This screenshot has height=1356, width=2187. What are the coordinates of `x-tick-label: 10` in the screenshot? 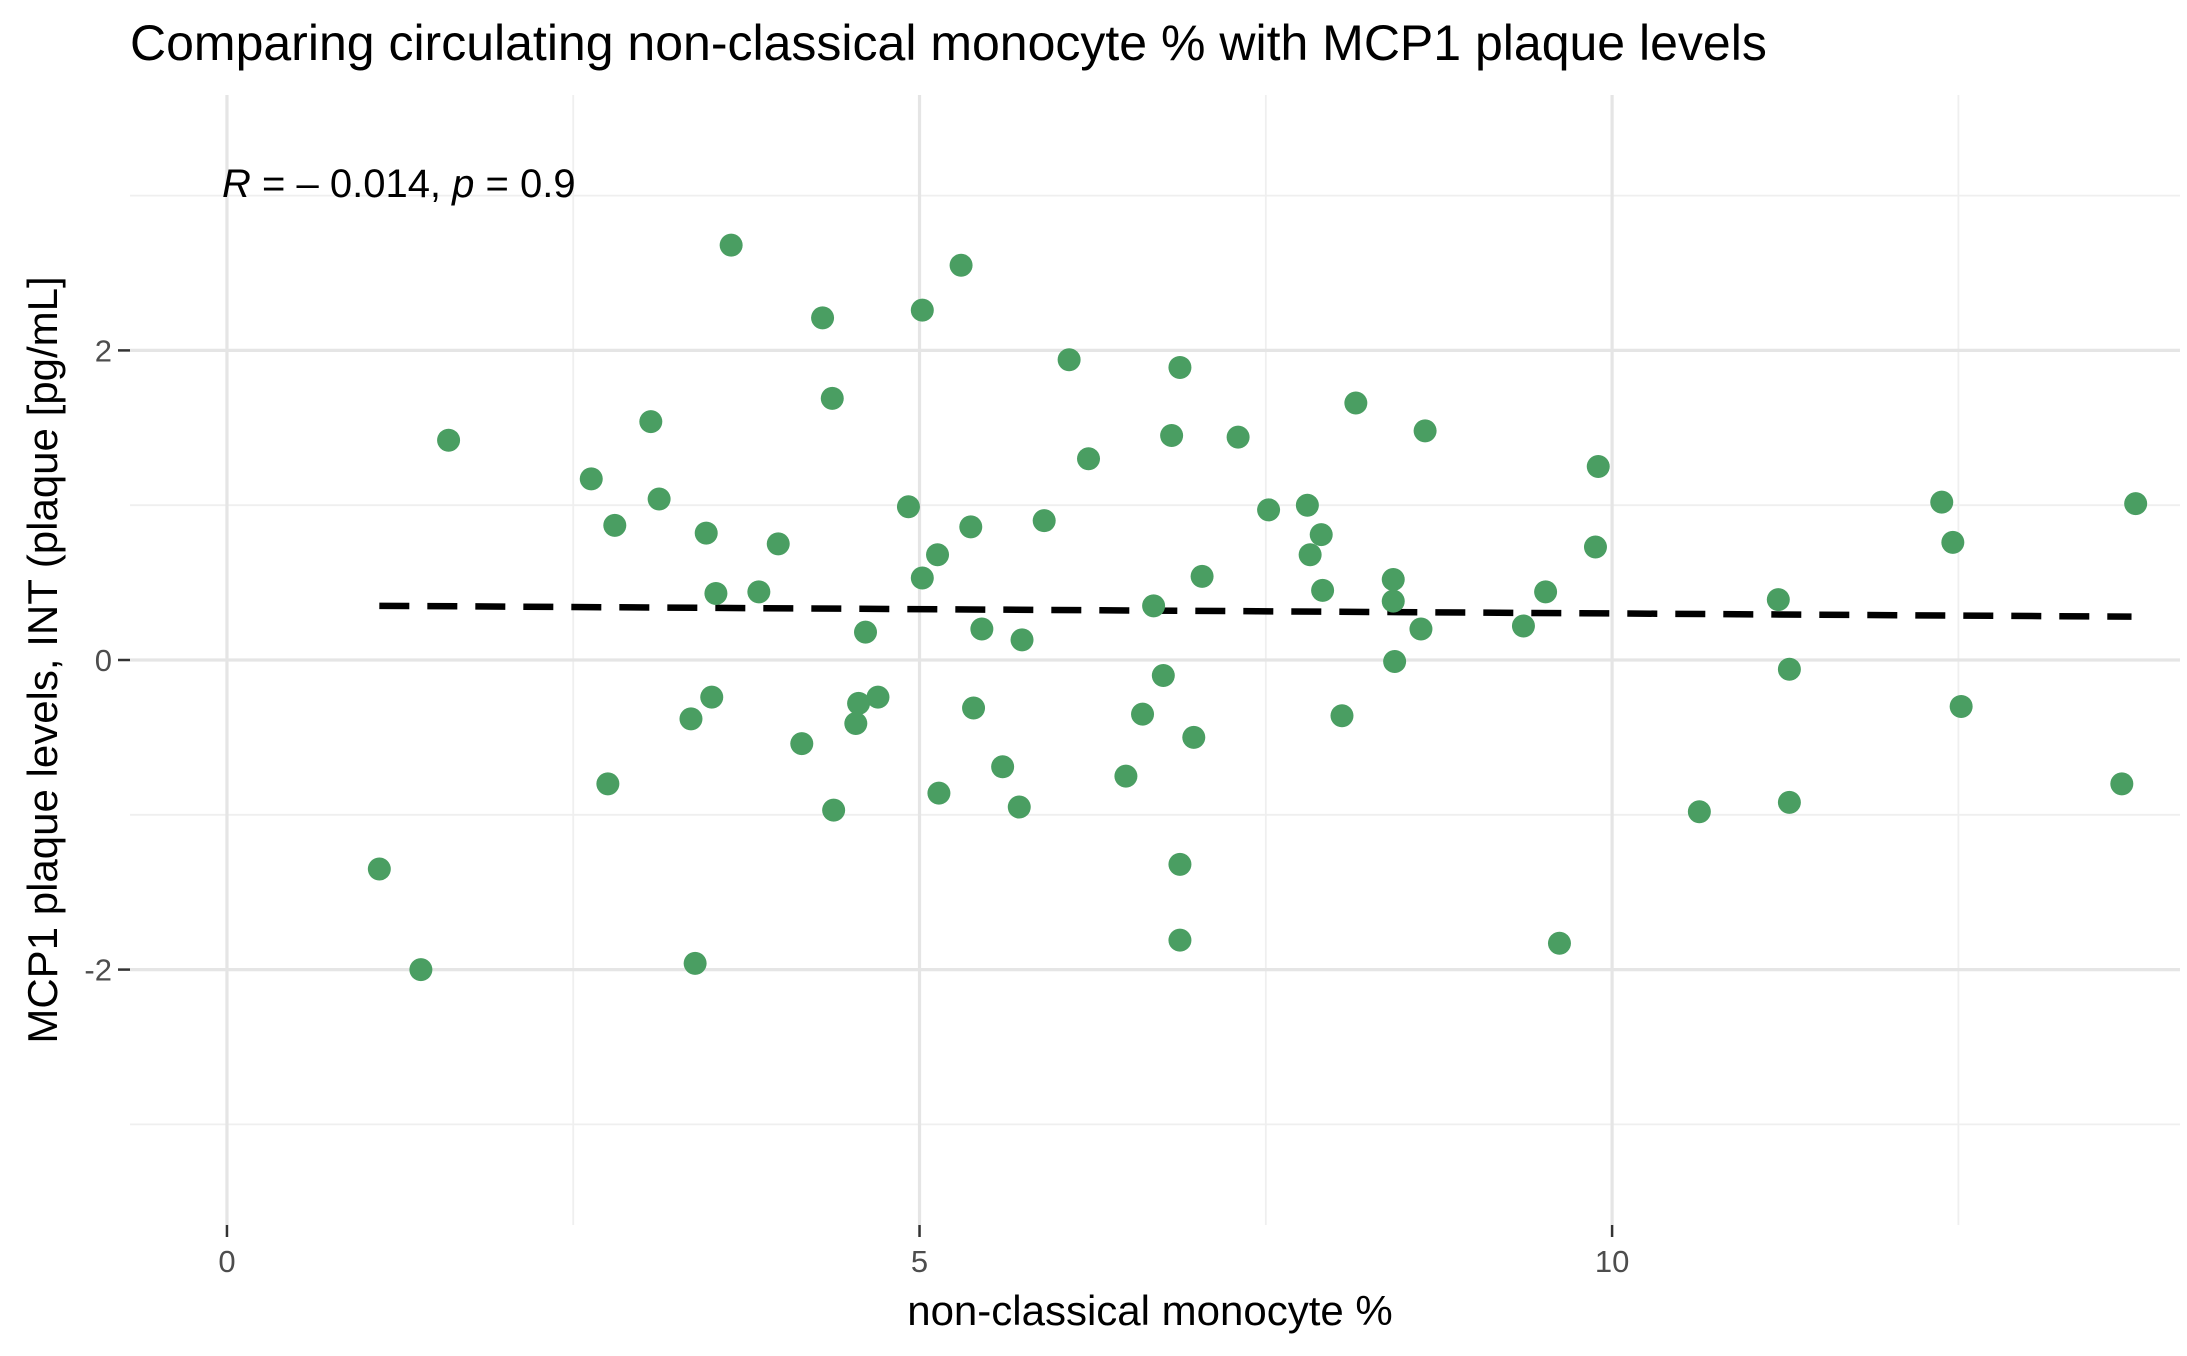 It's located at (1612, 1261).